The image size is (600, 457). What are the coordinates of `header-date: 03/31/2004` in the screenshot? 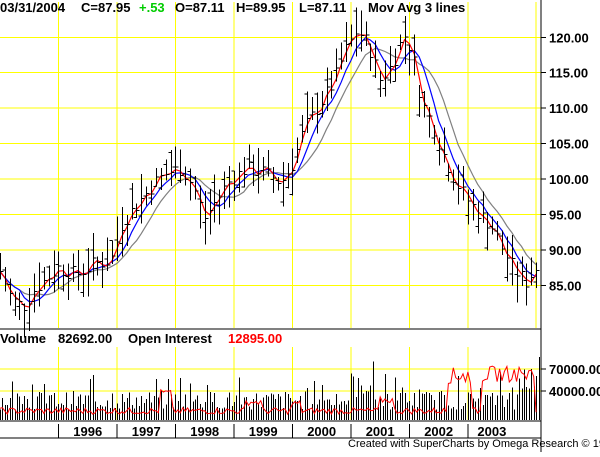 It's located at (33, 7).